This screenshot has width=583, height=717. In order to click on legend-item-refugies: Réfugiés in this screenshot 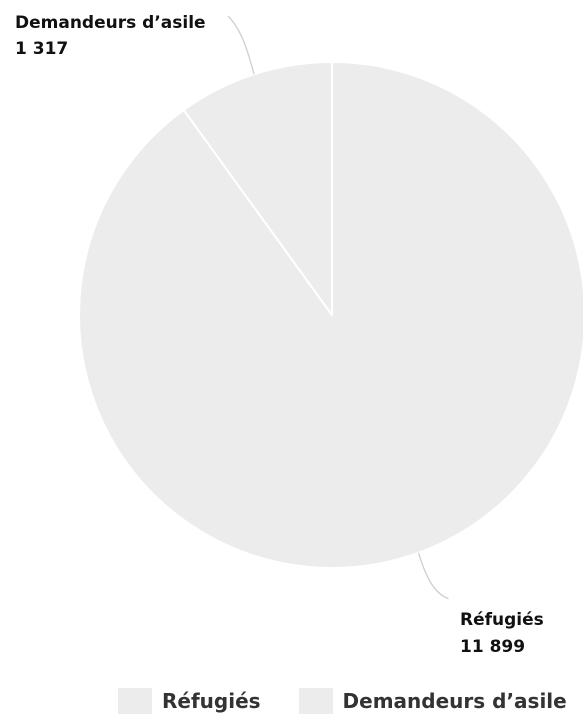, I will do `click(189, 701)`.